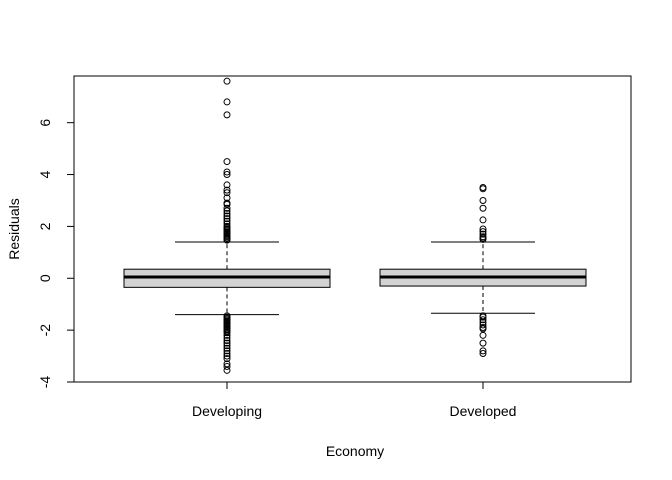 The image size is (672, 480). I want to click on y-tick-label: 4, so click(45, 174).